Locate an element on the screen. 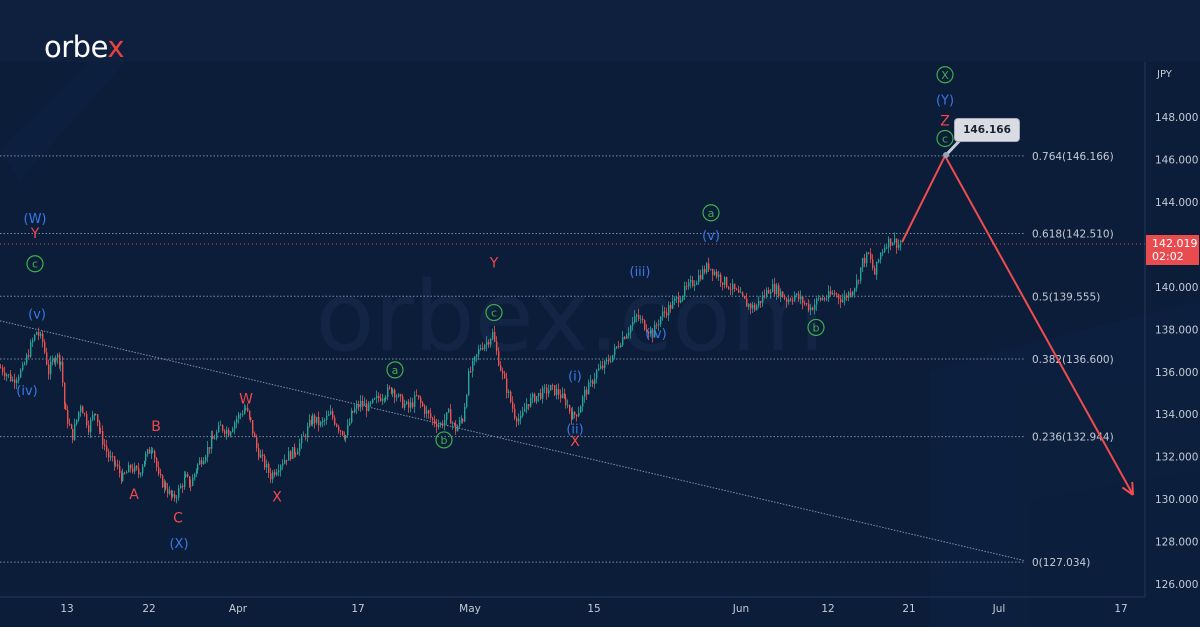  wave-label: (ii) is located at coordinates (574, 429).